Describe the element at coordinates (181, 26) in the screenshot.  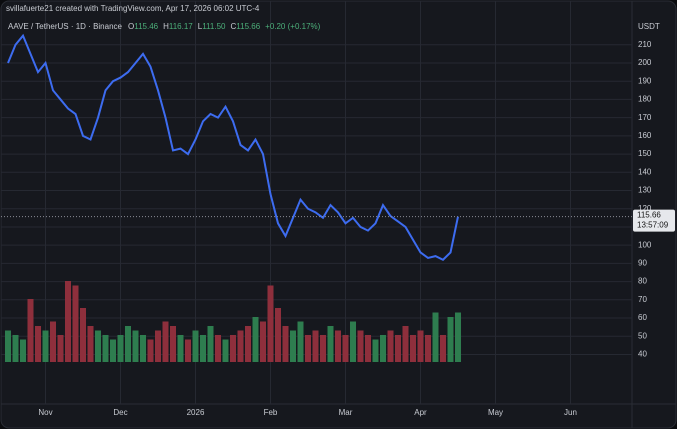
I see `ohlc-value: 116.17` at that location.